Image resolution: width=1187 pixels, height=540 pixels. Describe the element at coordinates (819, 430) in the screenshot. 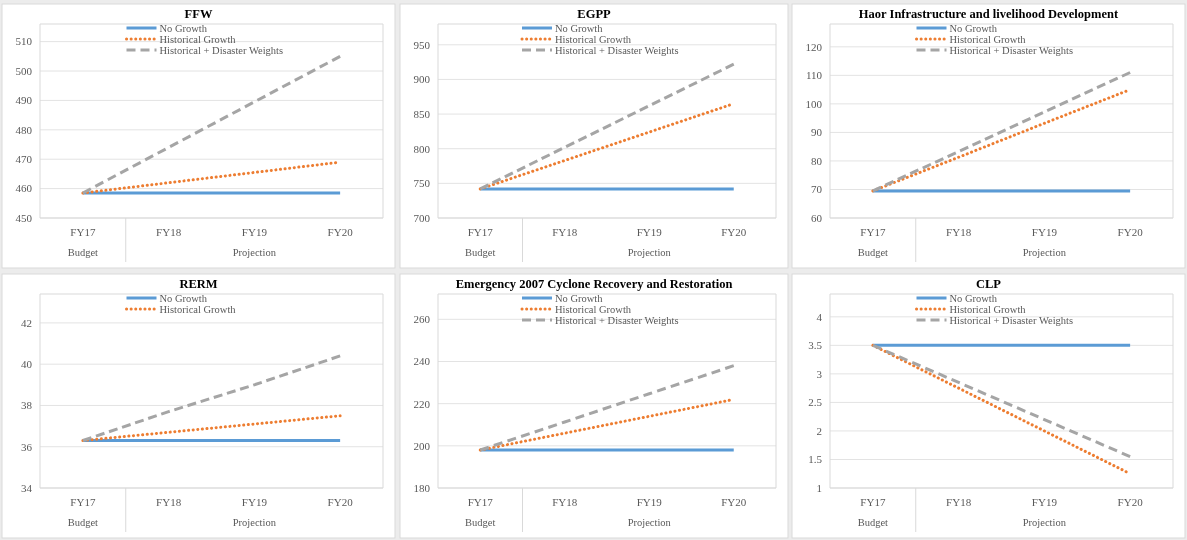

I see `y-tick-label: 2` at that location.